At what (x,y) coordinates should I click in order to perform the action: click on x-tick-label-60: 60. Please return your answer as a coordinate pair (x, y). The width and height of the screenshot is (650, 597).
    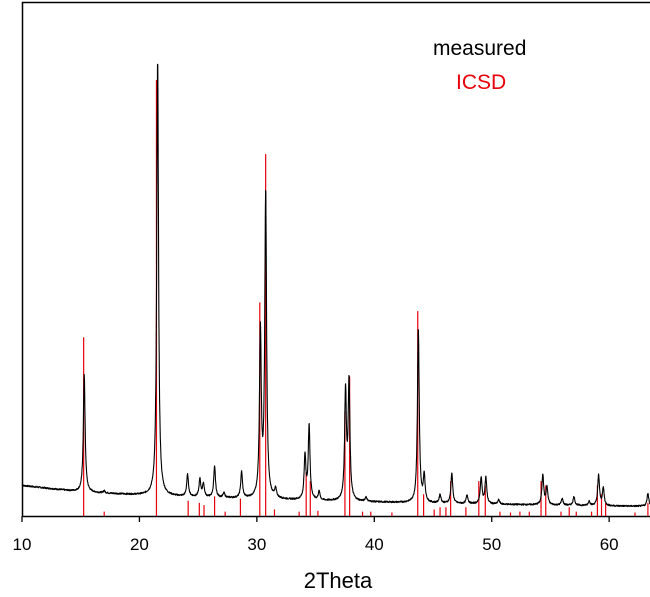
    Looking at the image, I should click on (609, 544).